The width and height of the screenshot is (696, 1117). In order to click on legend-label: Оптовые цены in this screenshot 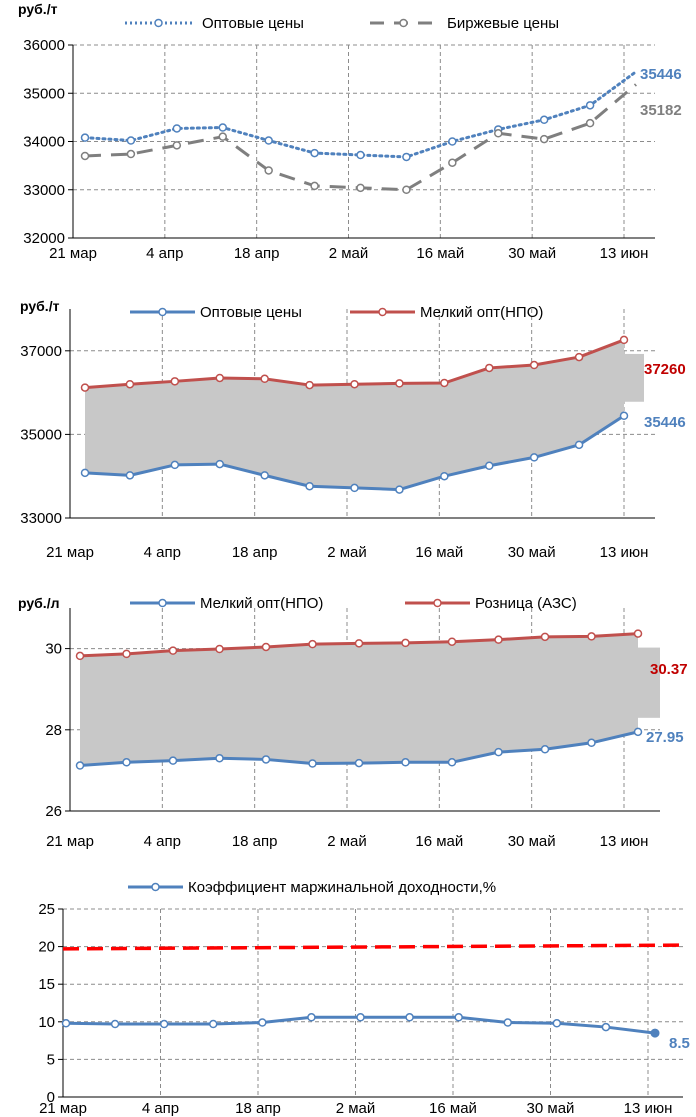, I will do `click(251, 312)`.